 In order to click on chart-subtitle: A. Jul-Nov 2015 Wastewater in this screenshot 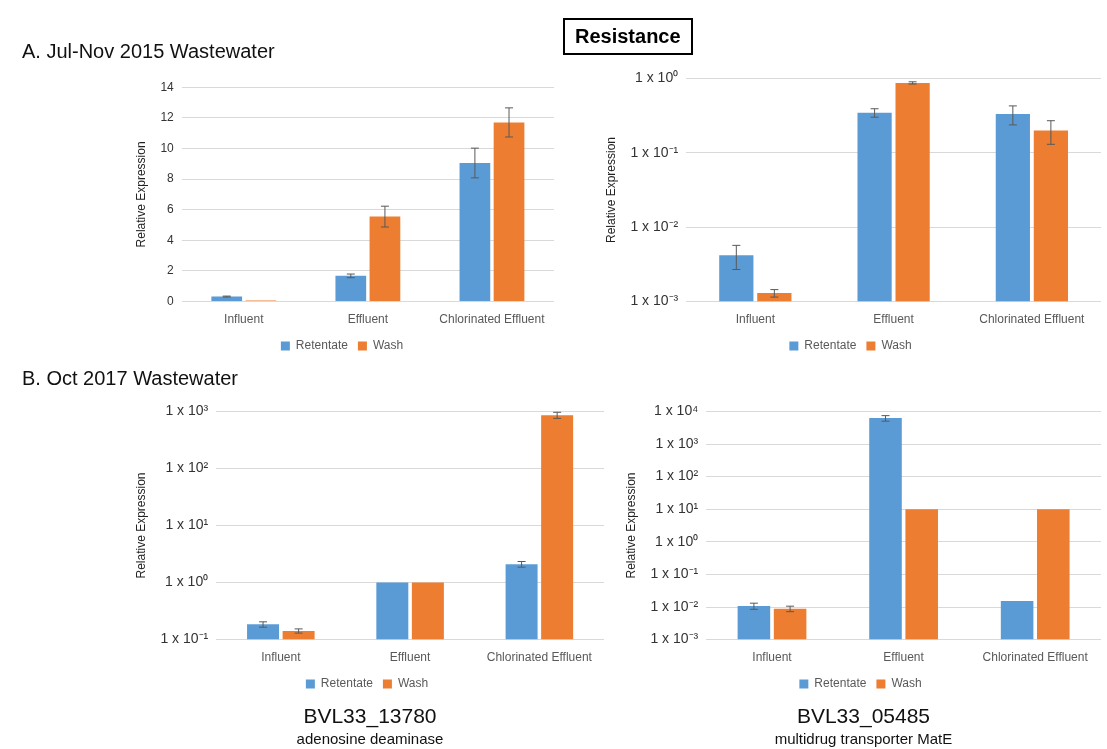, I will do `click(148, 51)`.